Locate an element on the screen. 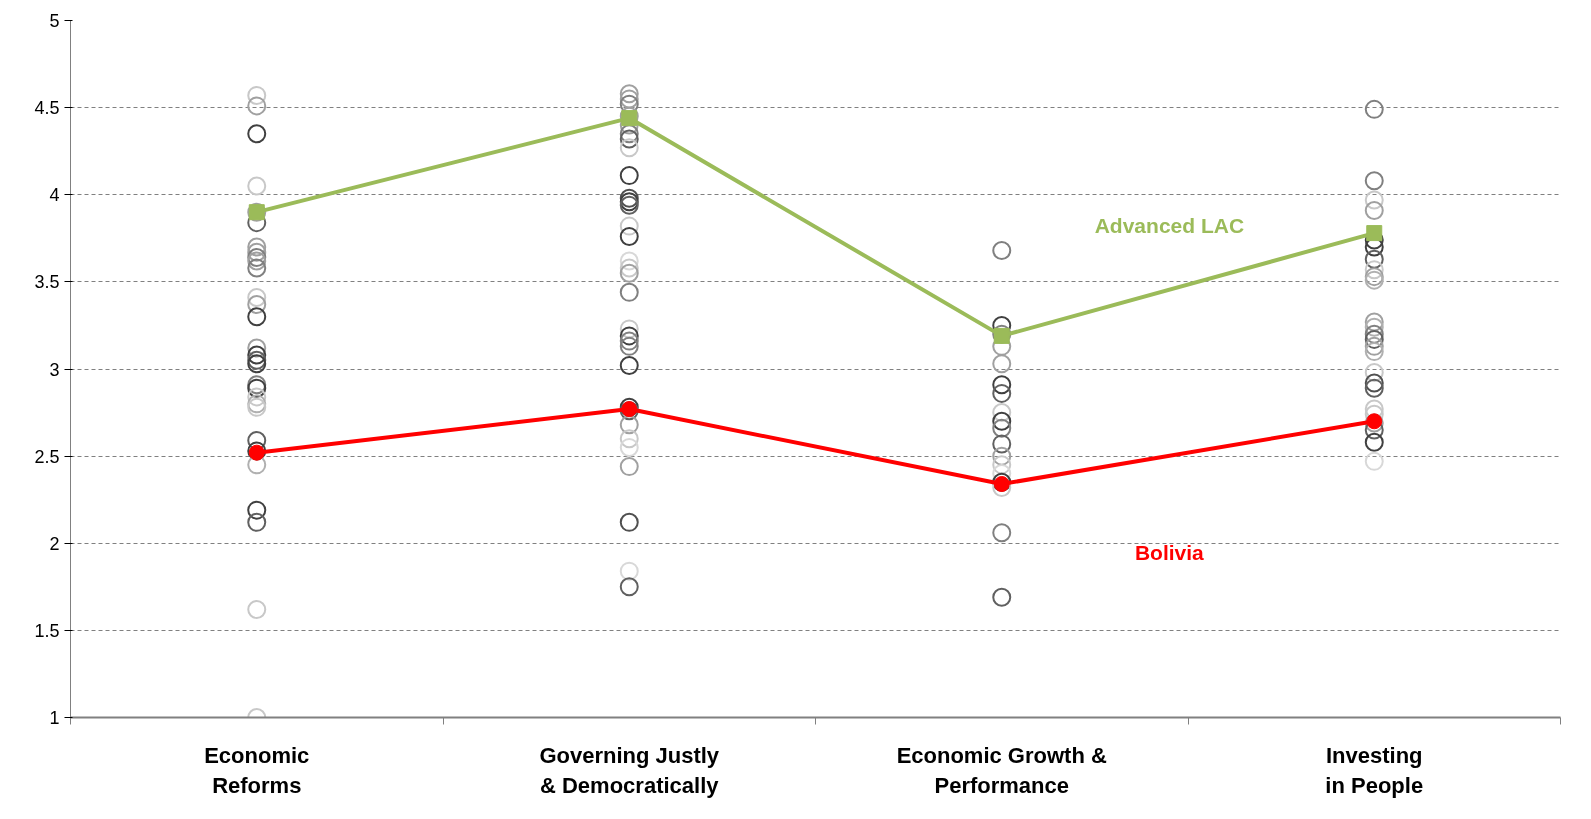  y-tick-label: 2.5 is located at coordinates (47, 456).